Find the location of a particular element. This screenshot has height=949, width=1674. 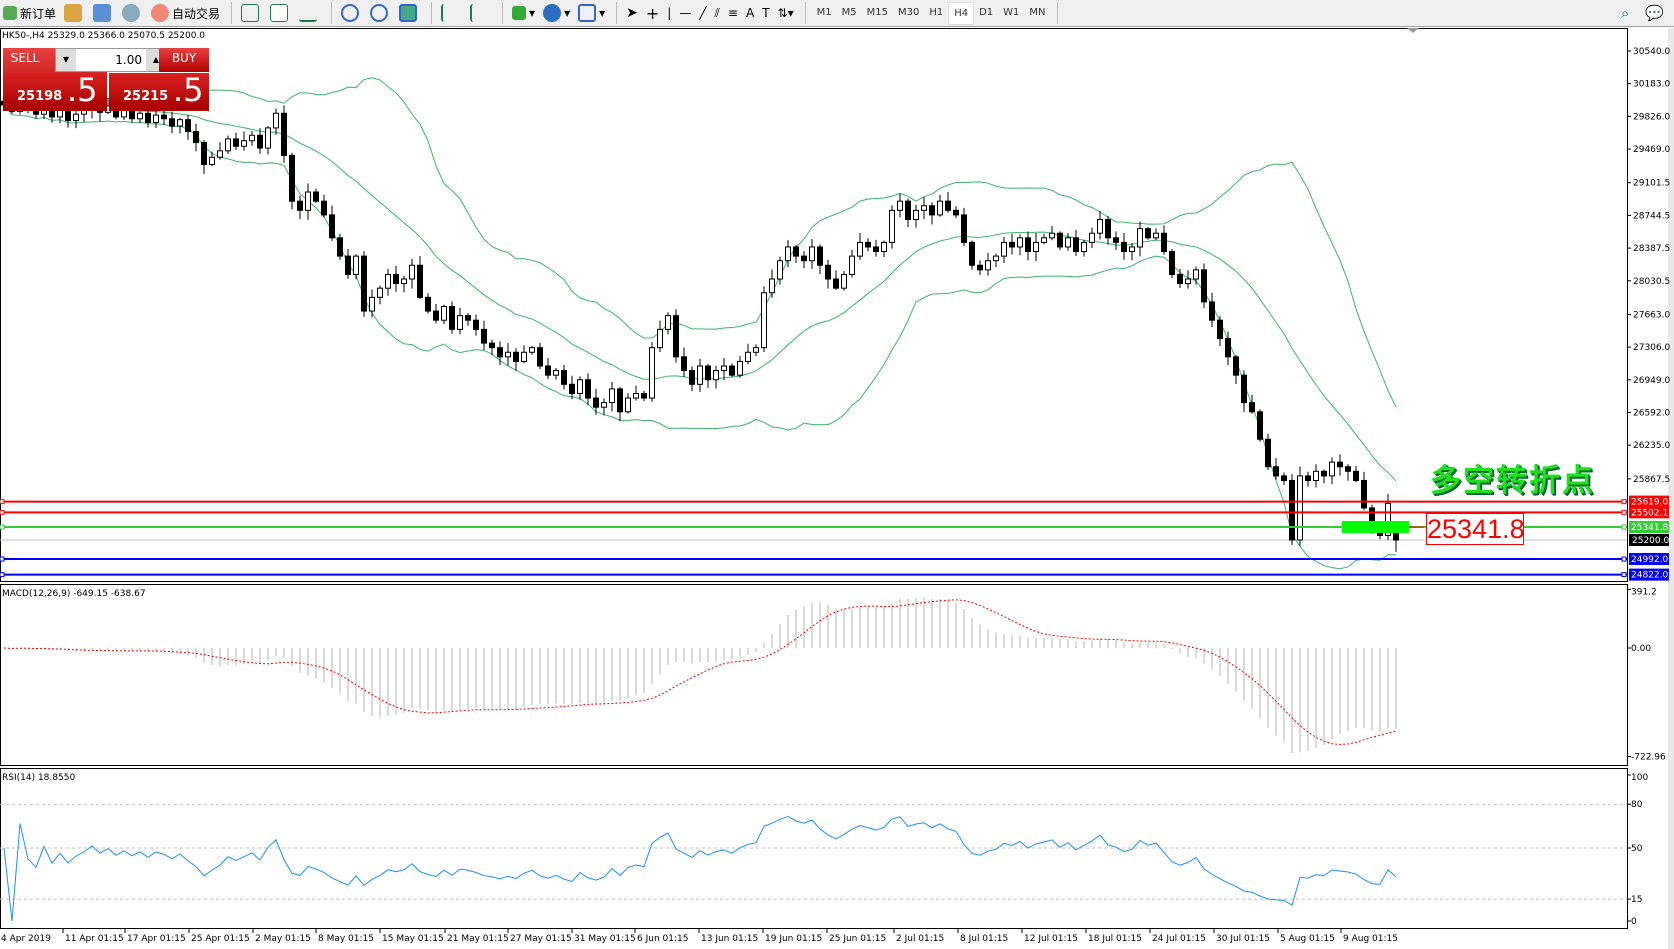

annotation-value-label: 25341.8 is located at coordinates (1475, 529).